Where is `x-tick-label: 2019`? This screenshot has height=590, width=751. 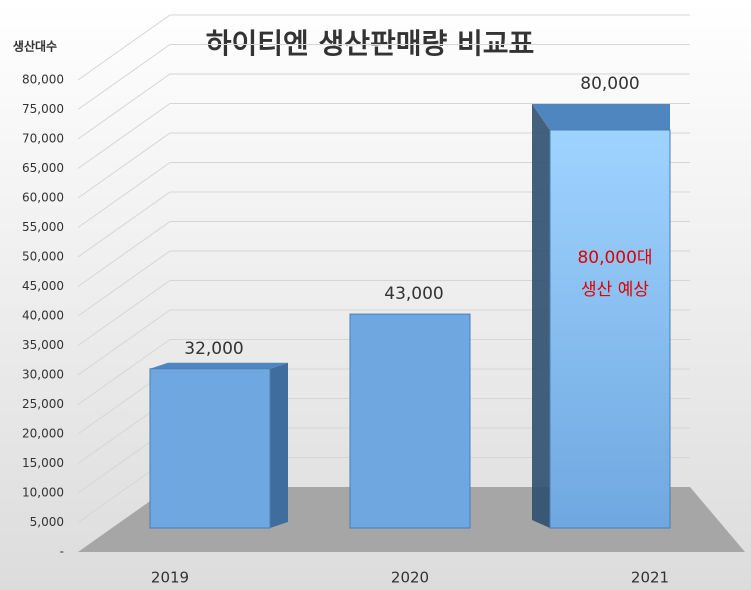
x-tick-label: 2019 is located at coordinates (170, 578).